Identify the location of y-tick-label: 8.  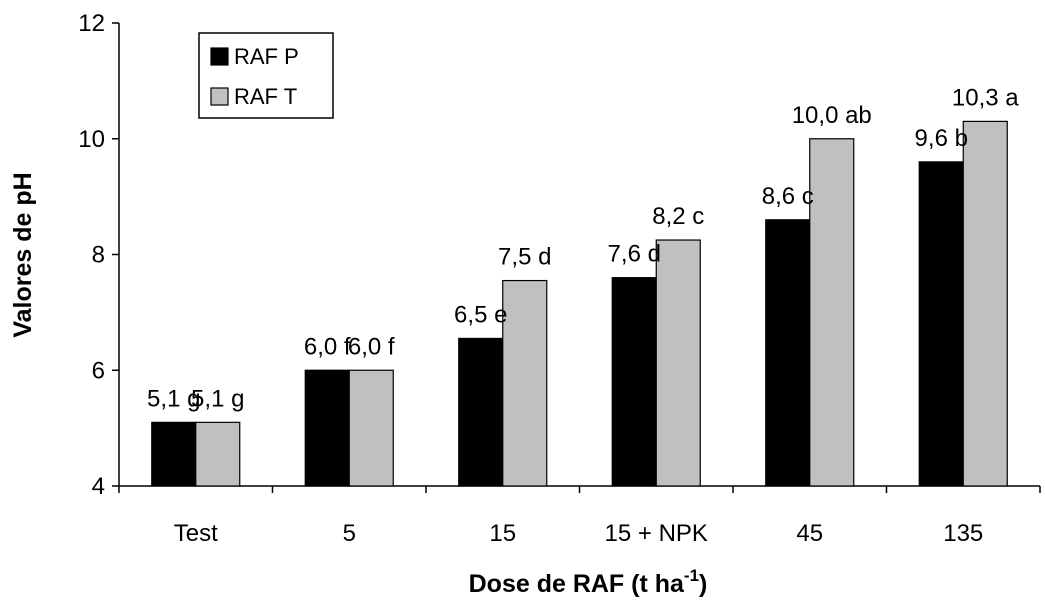
(98, 255).